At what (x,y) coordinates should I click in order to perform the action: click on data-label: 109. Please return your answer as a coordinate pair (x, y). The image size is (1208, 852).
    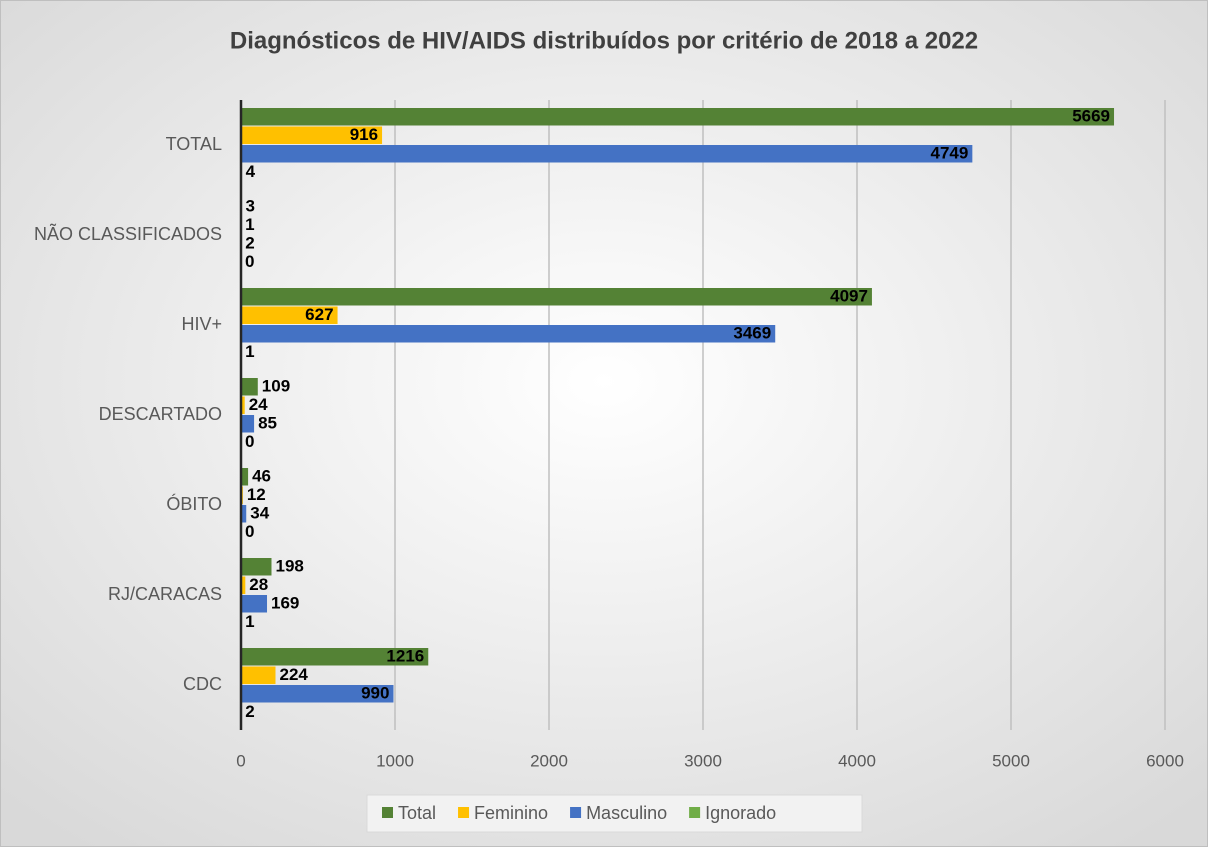
    Looking at the image, I should click on (276, 386).